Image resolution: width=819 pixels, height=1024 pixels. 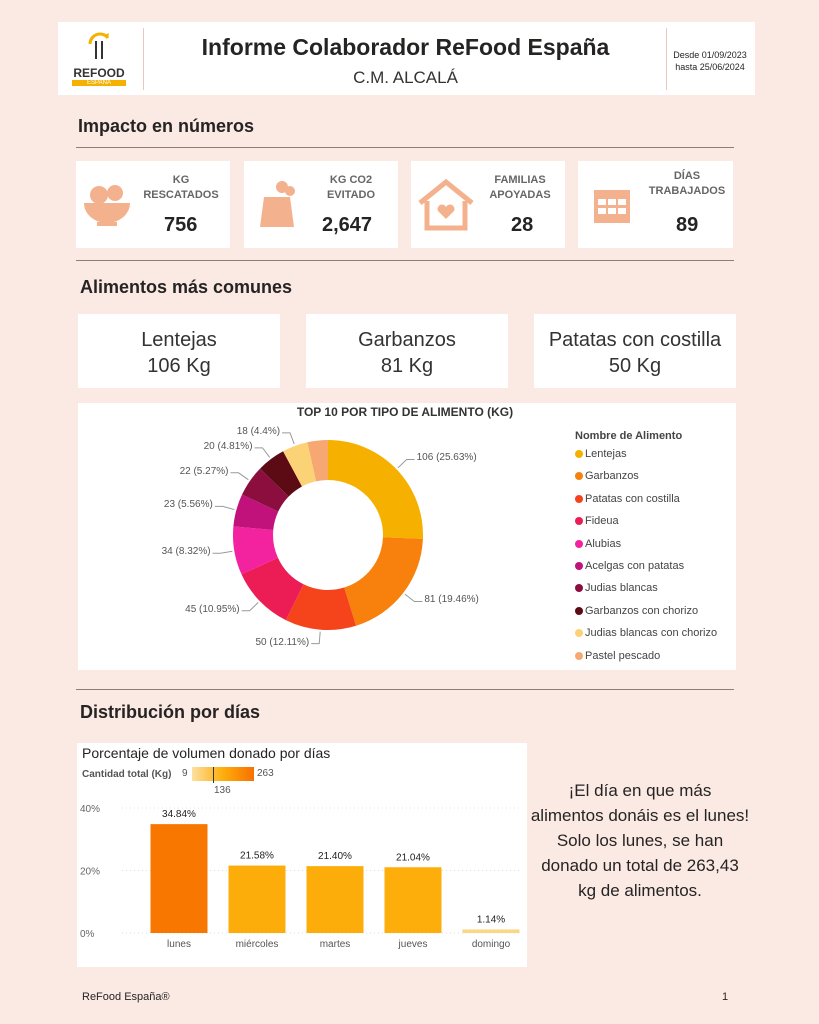 What do you see at coordinates (265, 773) in the screenshot?
I see `color-legend-max: 263` at bounding box center [265, 773].